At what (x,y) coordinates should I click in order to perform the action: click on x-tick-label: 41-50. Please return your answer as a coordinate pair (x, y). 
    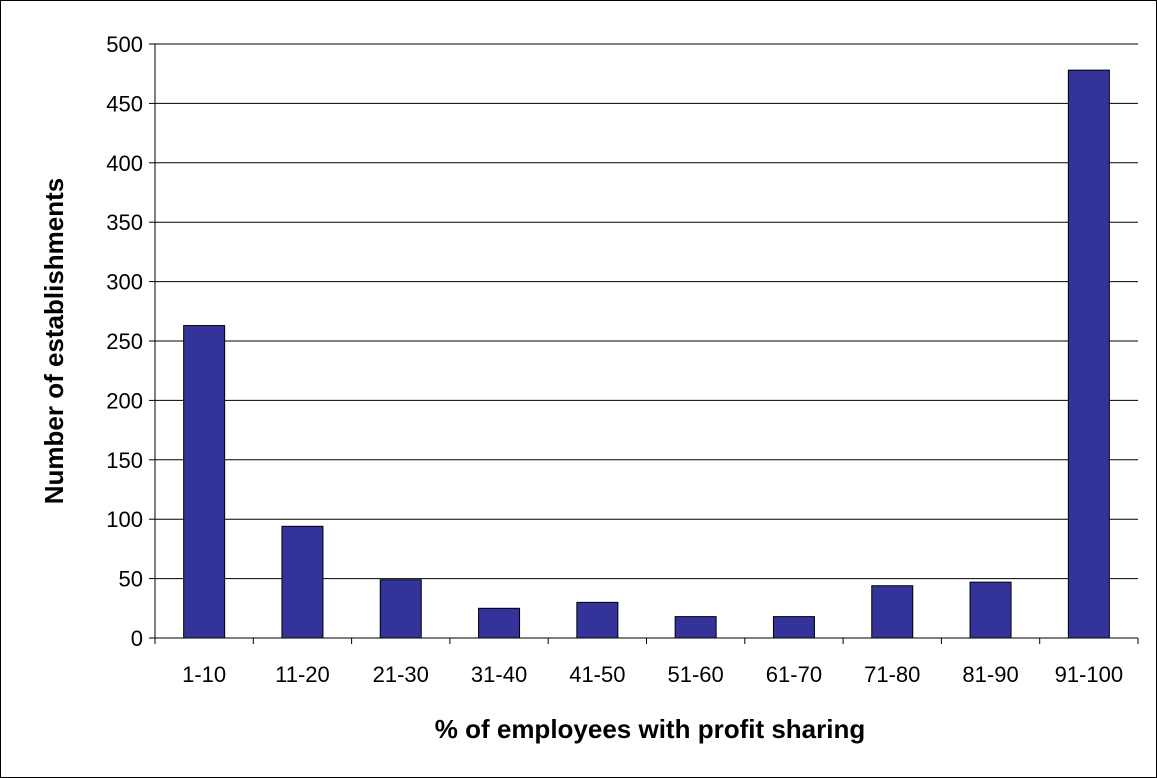
    Looking at the image, I should click on (597, 674).